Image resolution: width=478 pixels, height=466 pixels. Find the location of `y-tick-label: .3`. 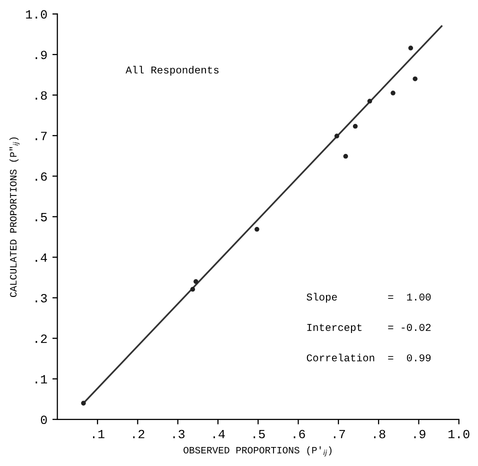

y-tick-label: .3 is located at coordinates (41, 298).